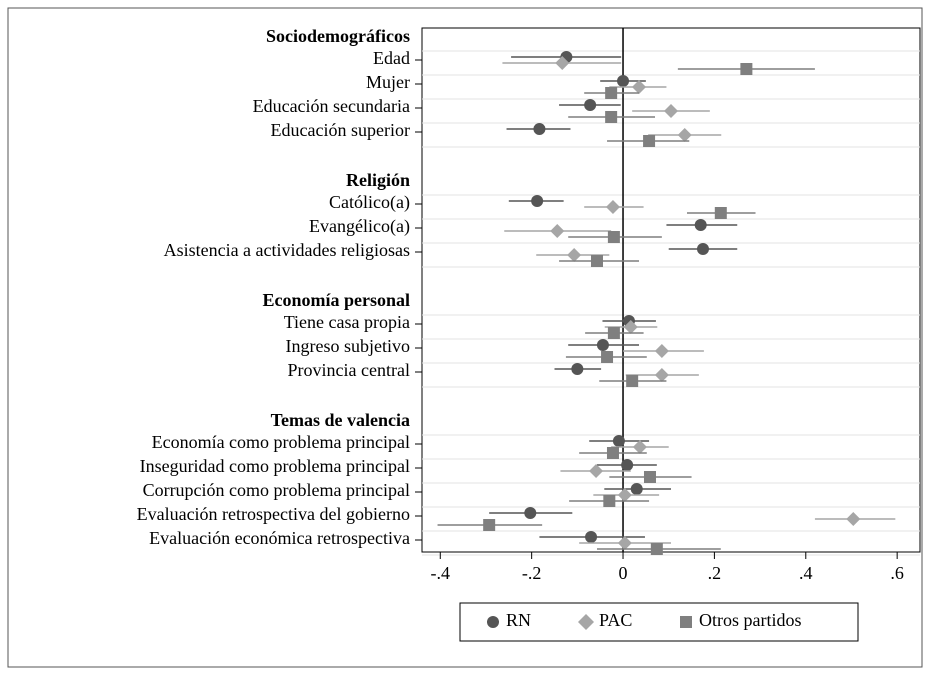  Describe the element at coordinates (347, 322) in the screenshot. I see `y-tick-label: Tiene casa propia` at that location.